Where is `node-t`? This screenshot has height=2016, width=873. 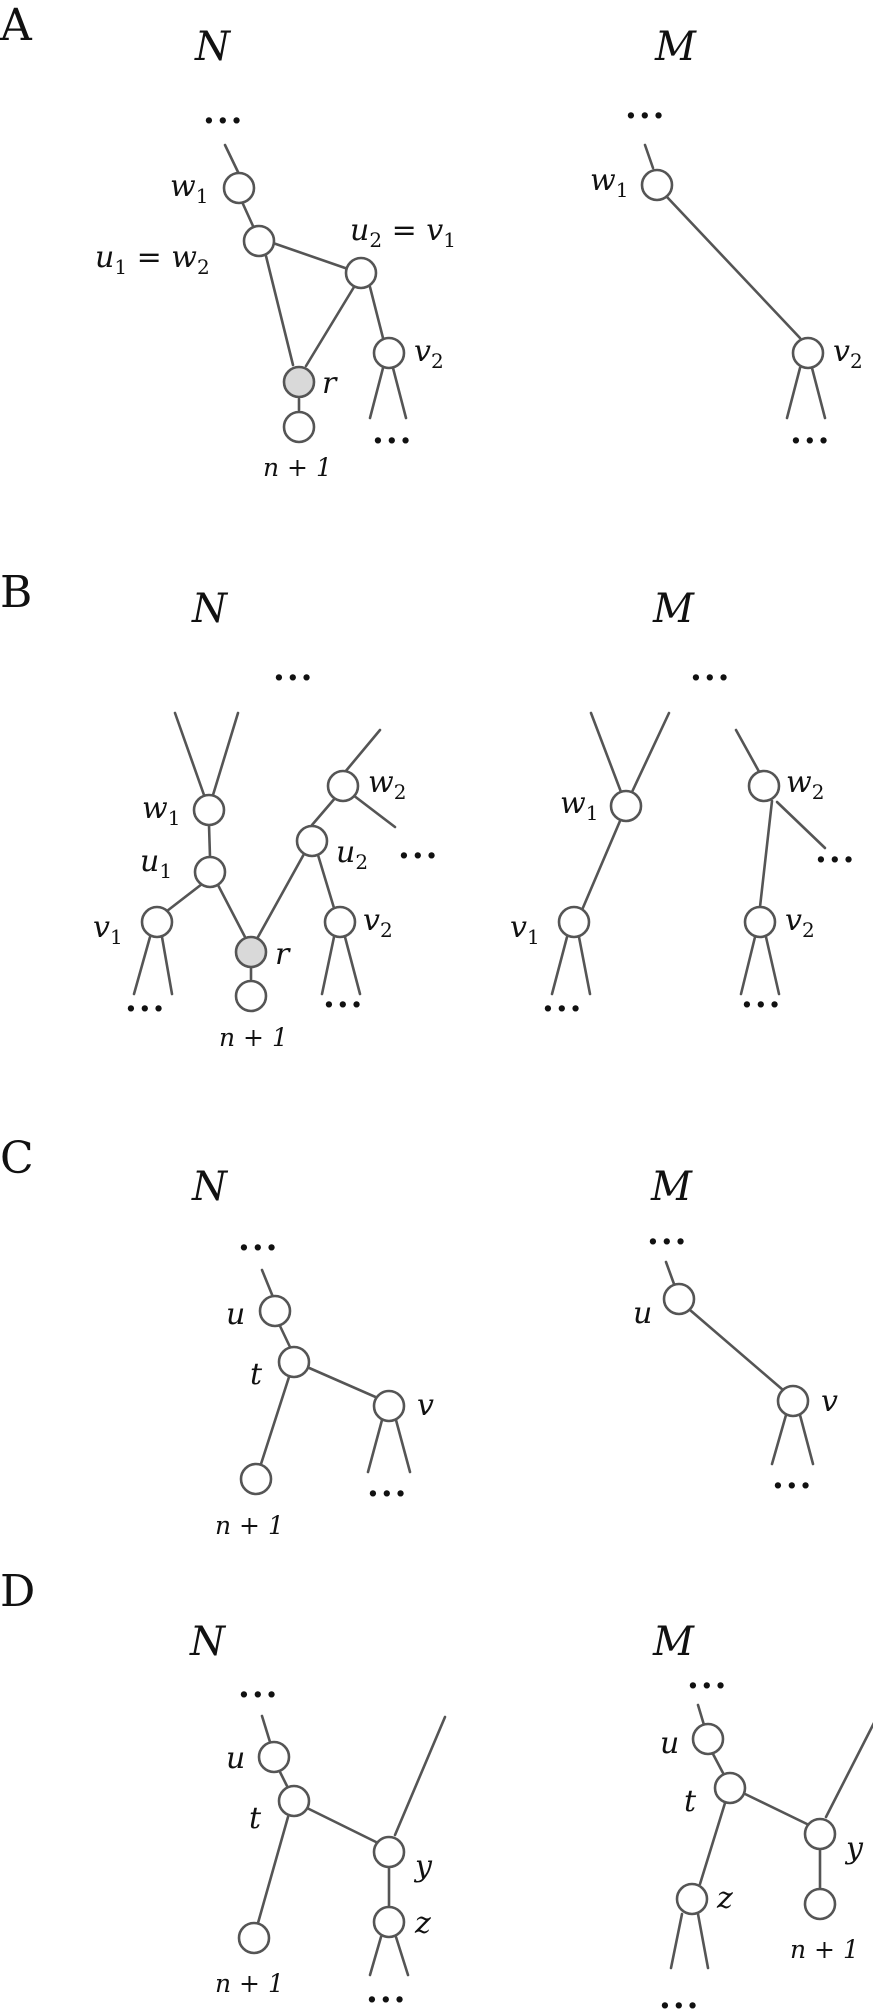 node-t is located at coordinates (730, 1788).